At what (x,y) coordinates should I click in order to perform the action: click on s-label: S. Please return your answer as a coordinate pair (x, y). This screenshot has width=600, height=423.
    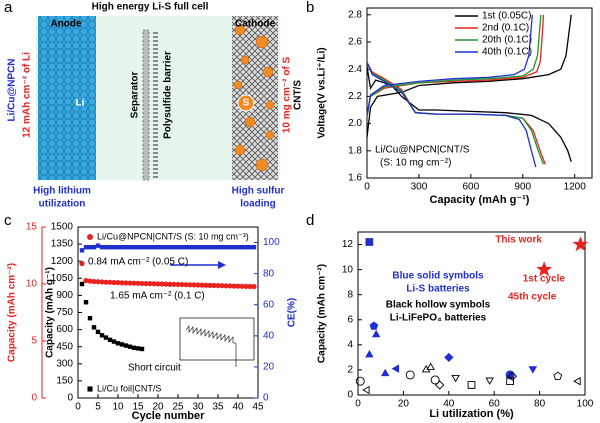
    Looking at the image, I should click on (246, 103).